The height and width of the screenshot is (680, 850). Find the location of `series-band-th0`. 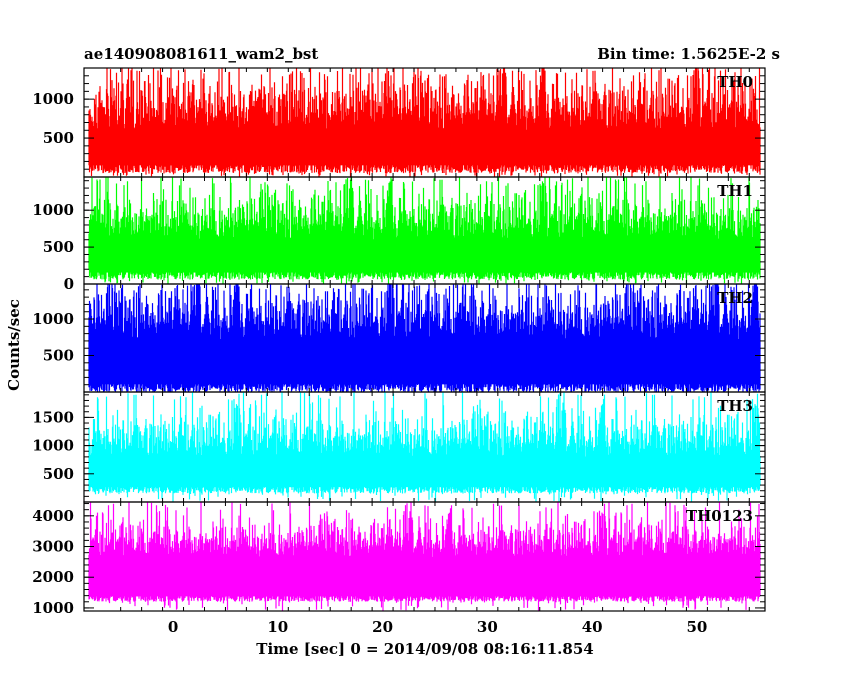

series-band-th0 is located at coordinates (424, 150).